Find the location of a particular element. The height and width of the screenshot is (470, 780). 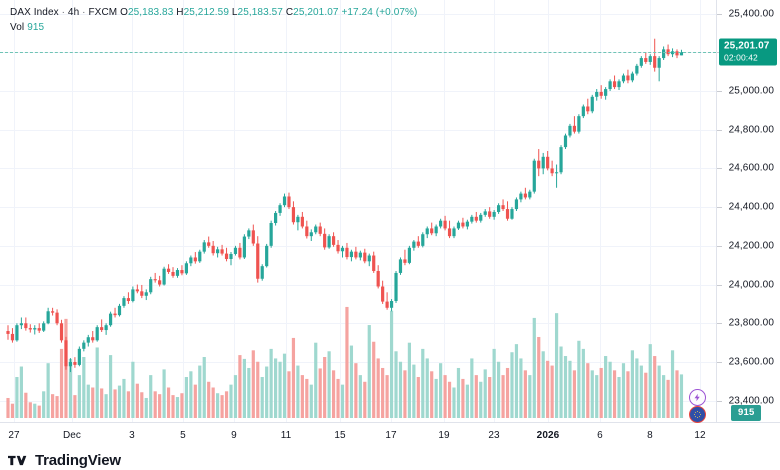

legend-symbol: DAX Index is located at coordinates (34, 12).